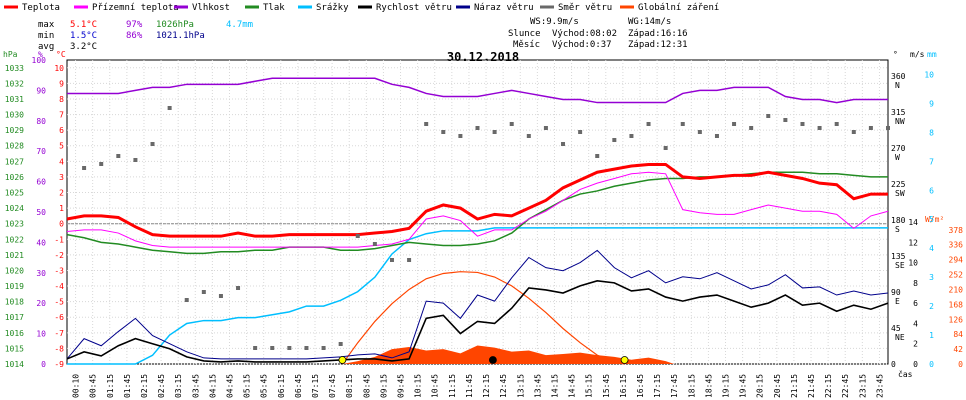  I want to click on chart-title: 30.12.2018, so click(483, 57).